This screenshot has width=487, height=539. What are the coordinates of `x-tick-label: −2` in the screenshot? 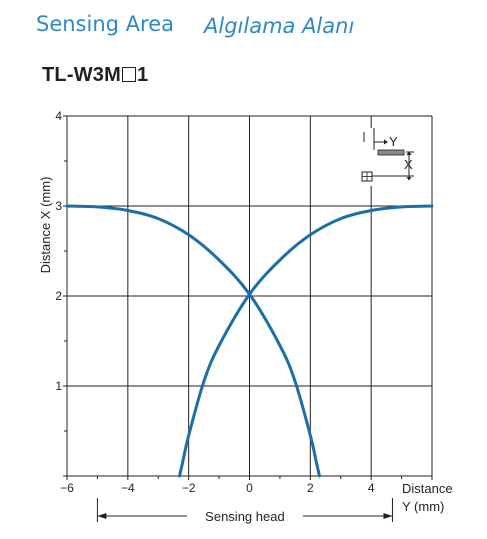 It's located at (189, 488).